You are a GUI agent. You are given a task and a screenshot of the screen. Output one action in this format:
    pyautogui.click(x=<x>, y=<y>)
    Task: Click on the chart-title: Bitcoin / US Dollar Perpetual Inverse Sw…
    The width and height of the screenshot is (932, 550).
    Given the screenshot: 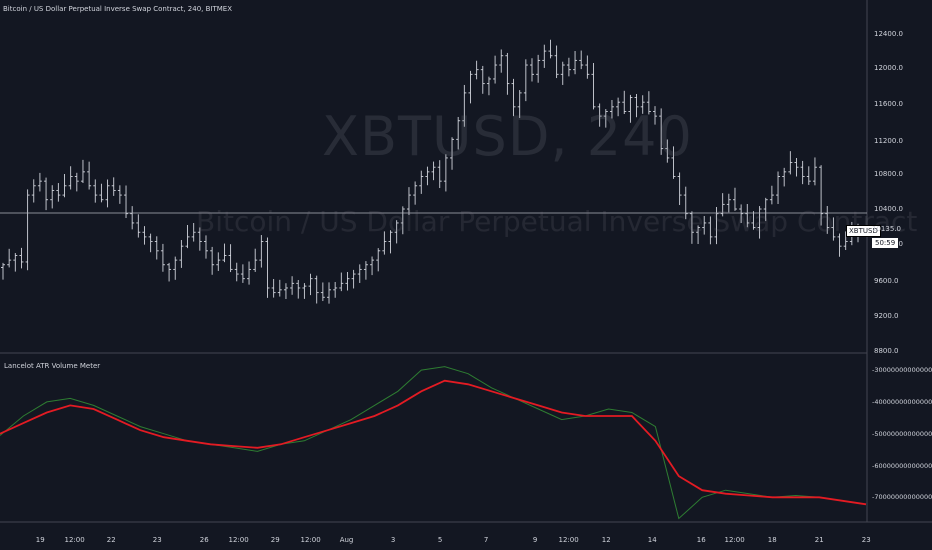 What is the action you would take?
    pyautogui.click(x=118, y=9)
    